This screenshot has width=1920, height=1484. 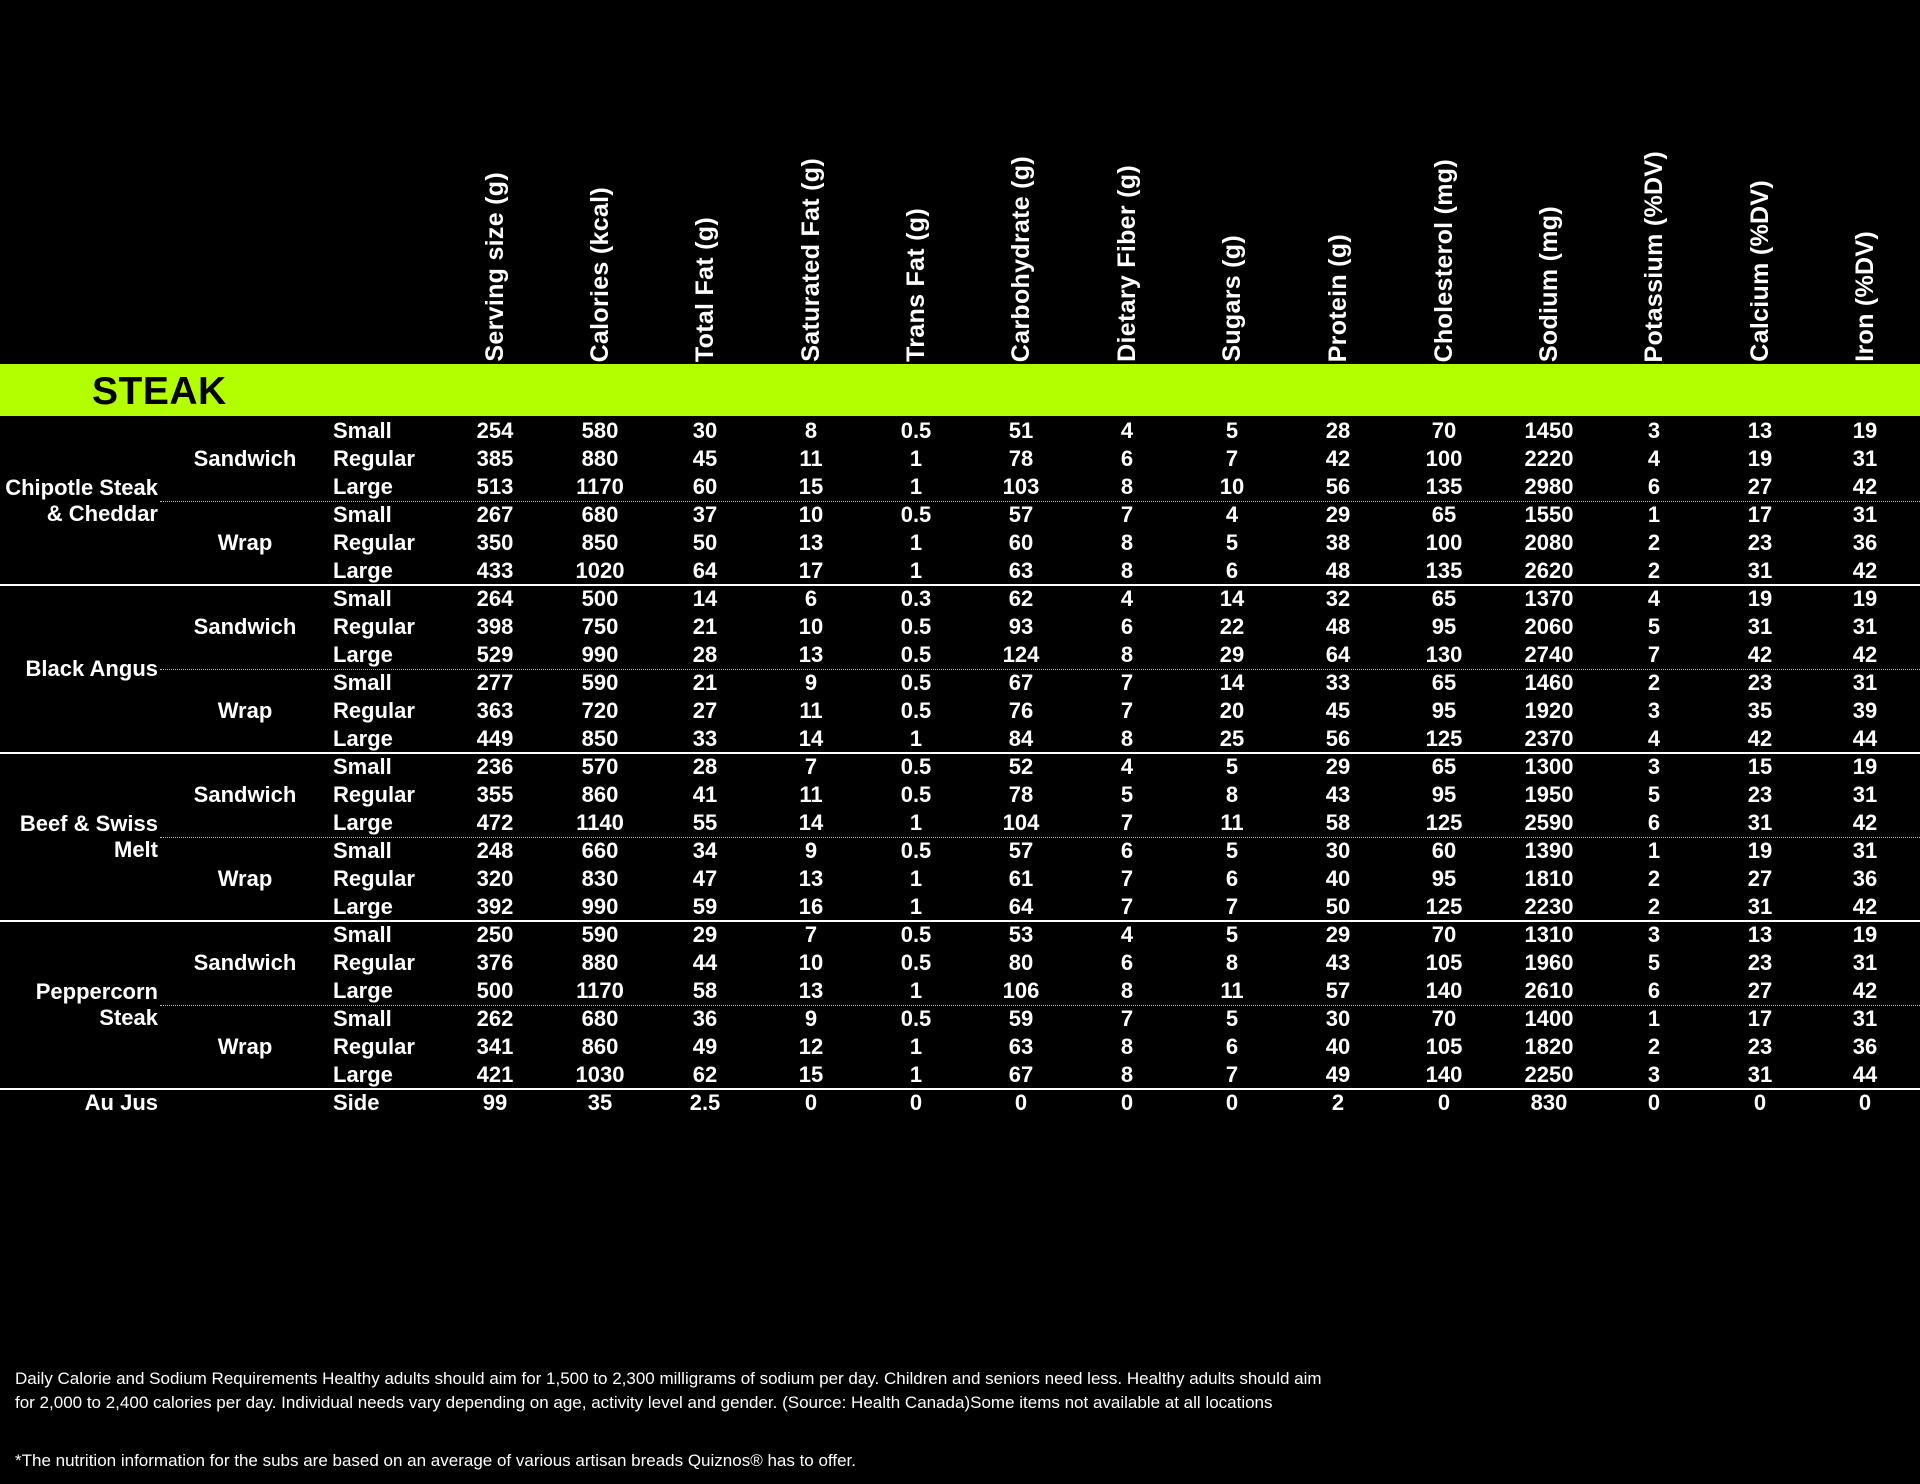 I want to click on table-cell: 106, so click(x=1021, y=990).